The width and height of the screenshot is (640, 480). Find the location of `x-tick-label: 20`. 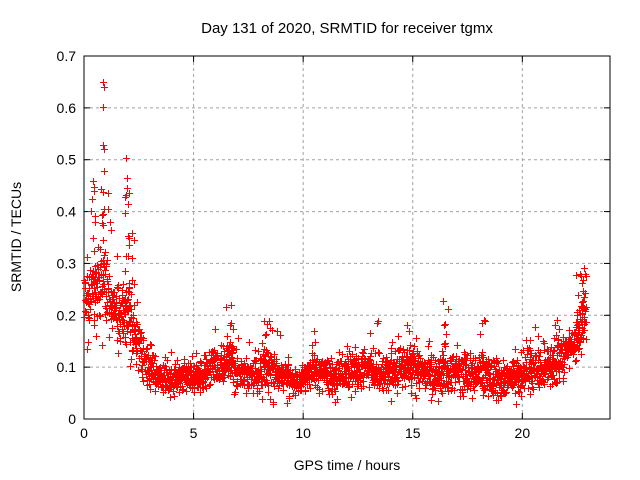

x-tick-label: 20 is located at coordinates (523, 433).